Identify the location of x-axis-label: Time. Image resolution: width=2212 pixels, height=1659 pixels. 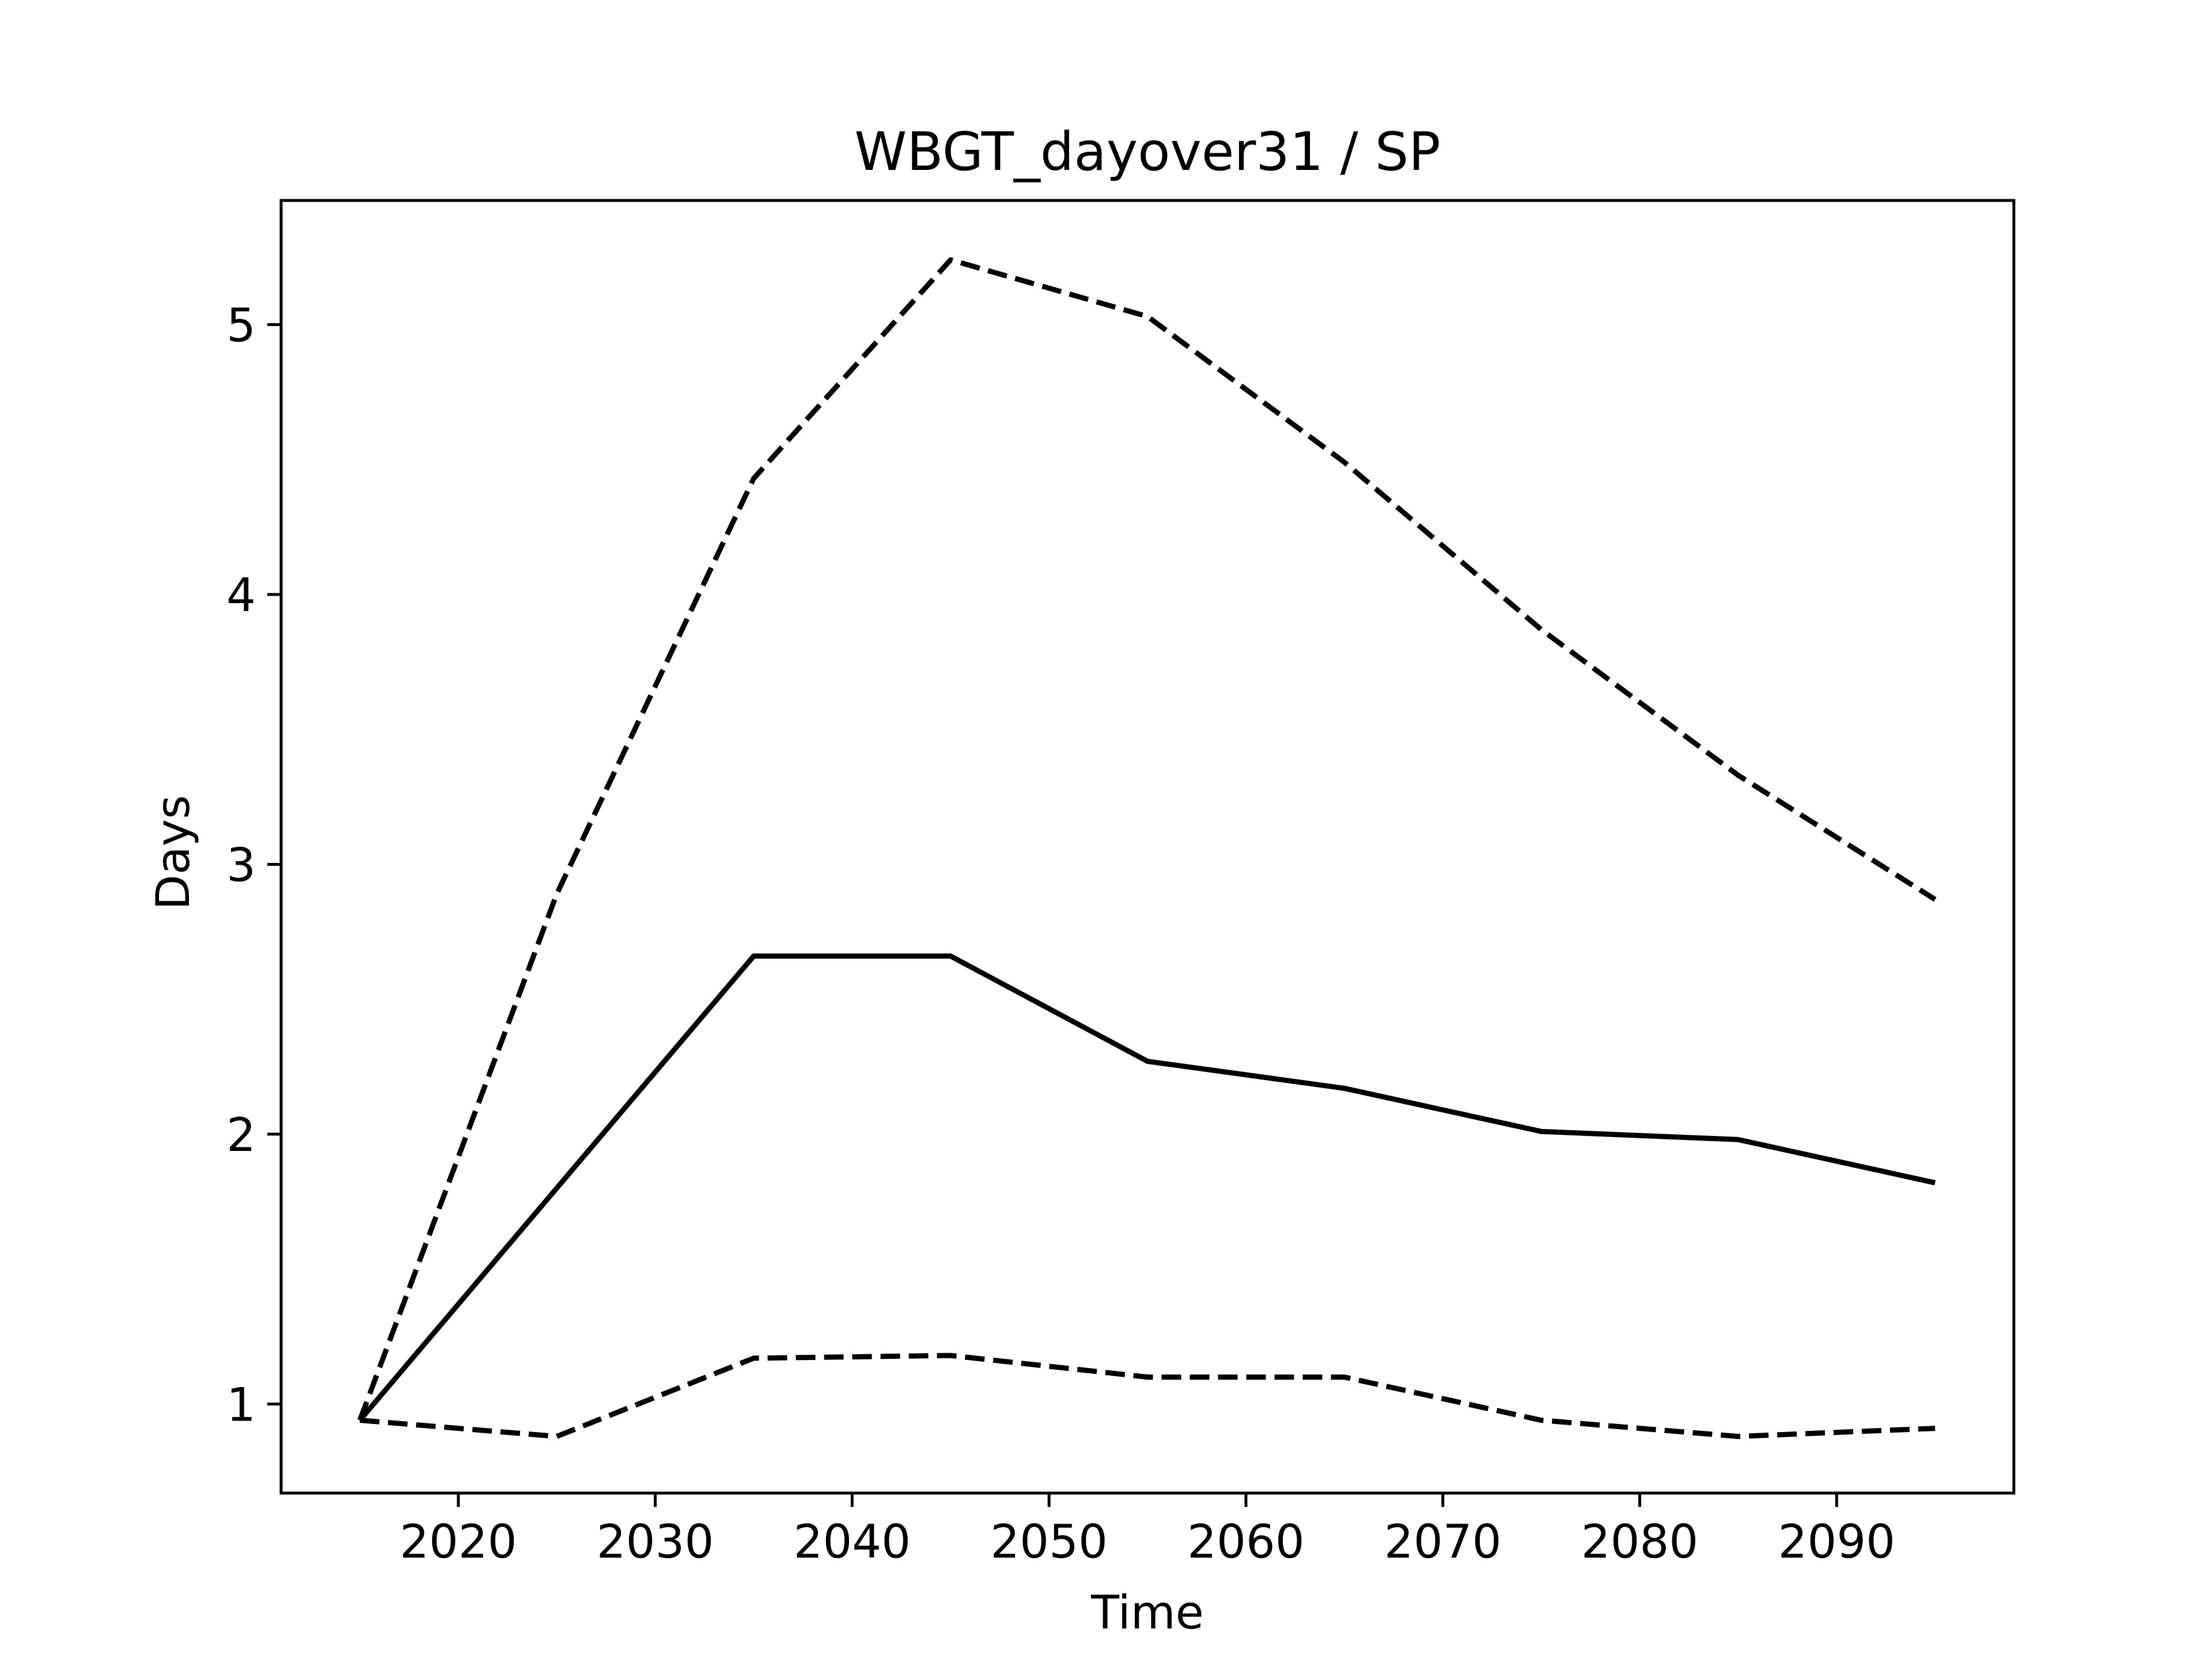
(1147, 1612).